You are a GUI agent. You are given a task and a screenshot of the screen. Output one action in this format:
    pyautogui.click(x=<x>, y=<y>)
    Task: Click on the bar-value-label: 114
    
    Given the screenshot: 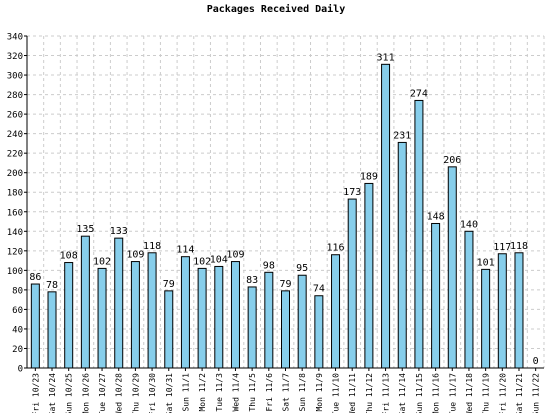 What is the action you would take?
    pyautogui.click(x=185, y=250)
    